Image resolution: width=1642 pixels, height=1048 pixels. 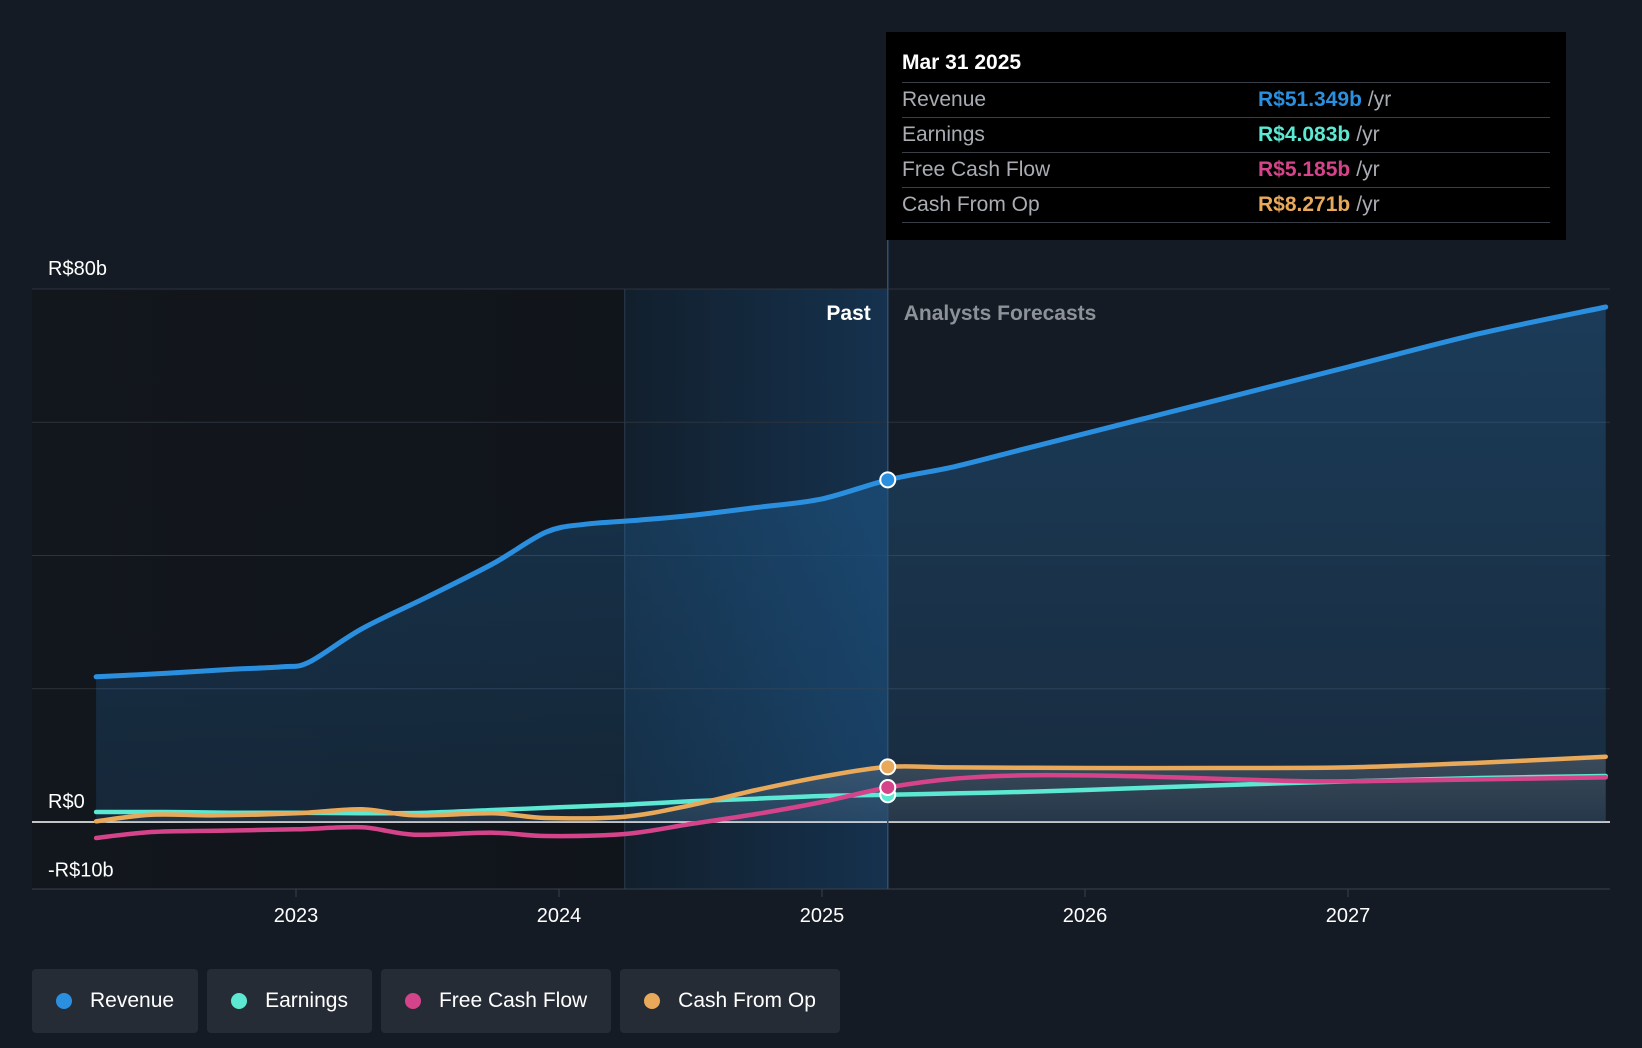 What do you see at coordinates (944, 99) in the screenshot?
I see `tooltip-label: Revenue` at bounding box center [944, 99].